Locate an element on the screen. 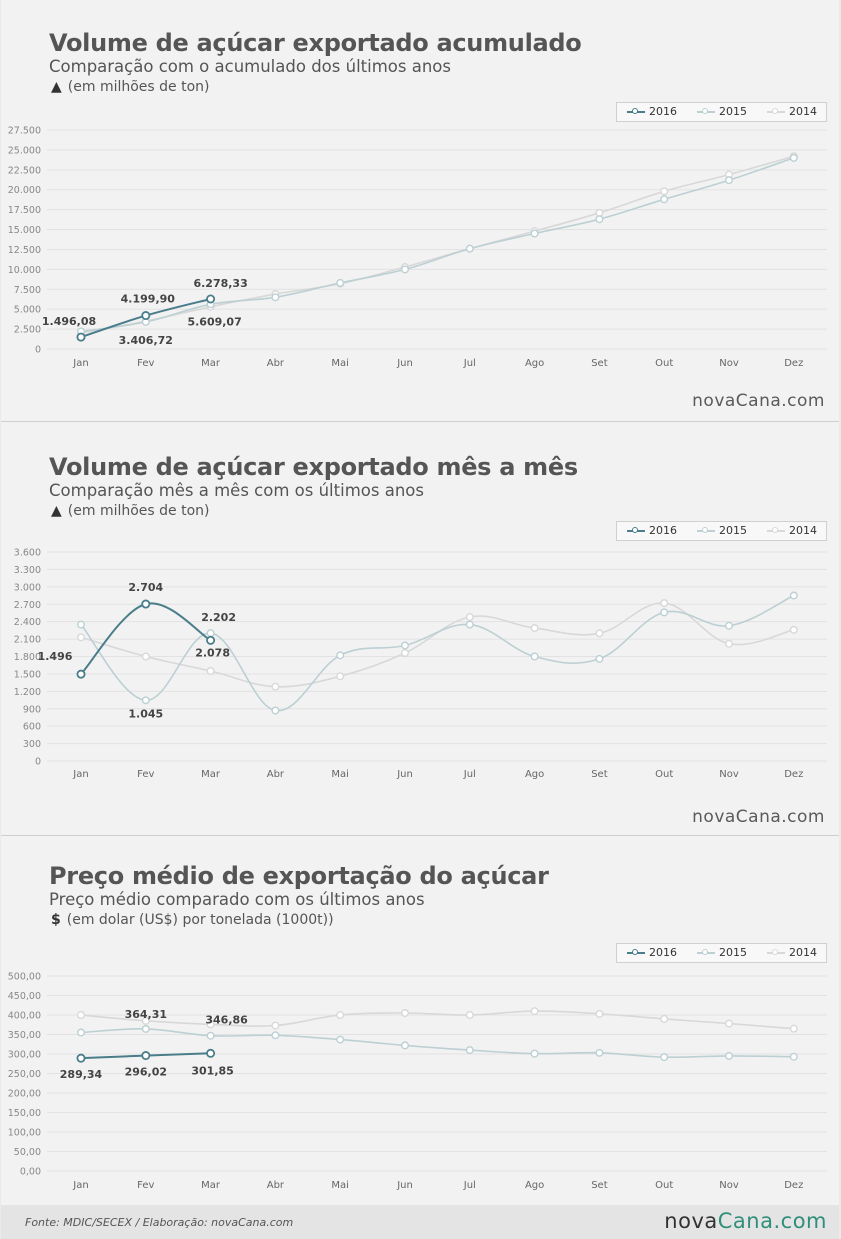 This screenshot has width=841, height=1239. data-label: 6.278,33 is located at coordinates (220, 283).